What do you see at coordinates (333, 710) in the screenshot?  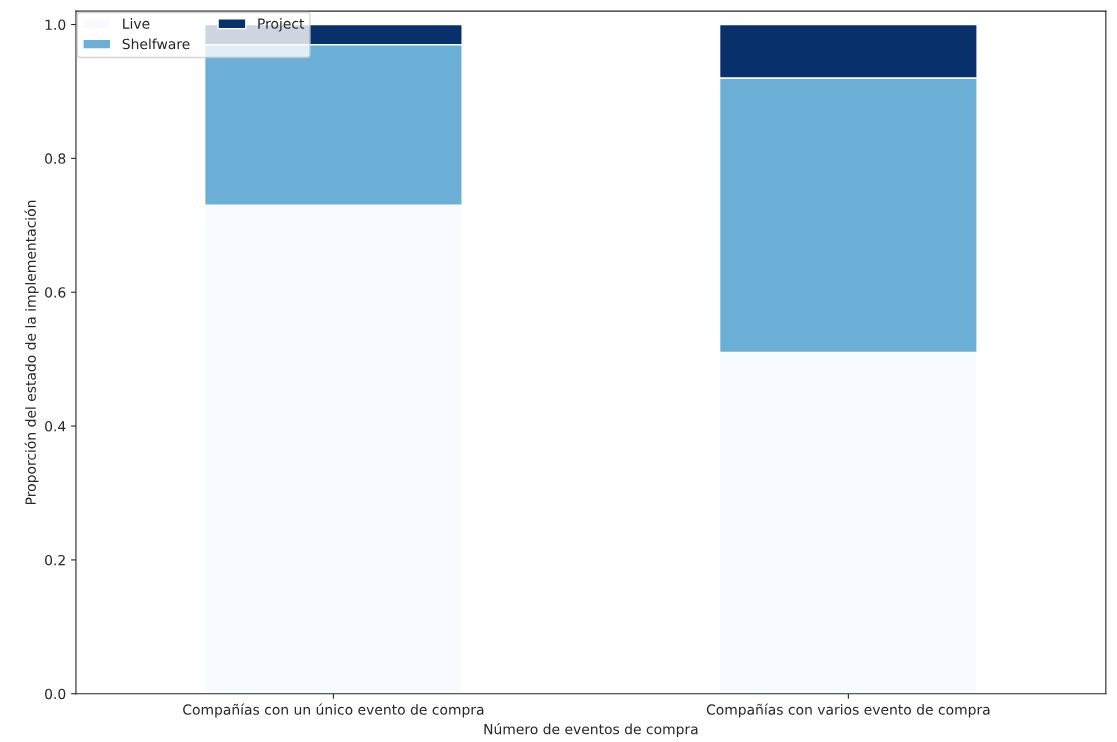 I see `x-tick-label: Compañías con un único evento de compra` at bounding box center [333, 710].